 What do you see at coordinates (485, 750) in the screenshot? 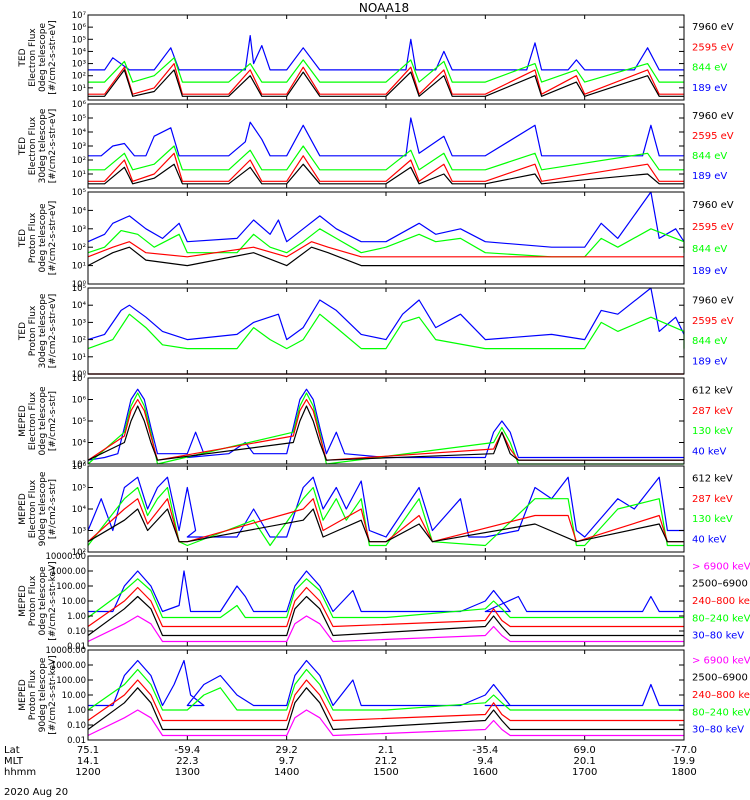
I see `x-row-value: -35.4` at bounding box center [485, 750].